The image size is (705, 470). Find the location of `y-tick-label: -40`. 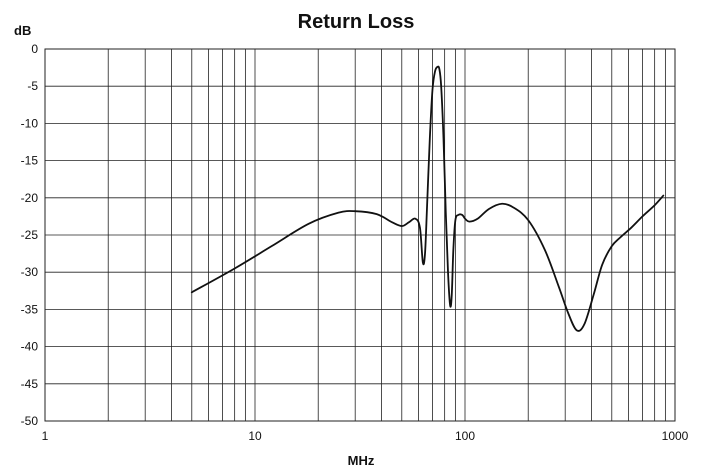

y-tick-label: -40 is located at coordinates (30, 347).